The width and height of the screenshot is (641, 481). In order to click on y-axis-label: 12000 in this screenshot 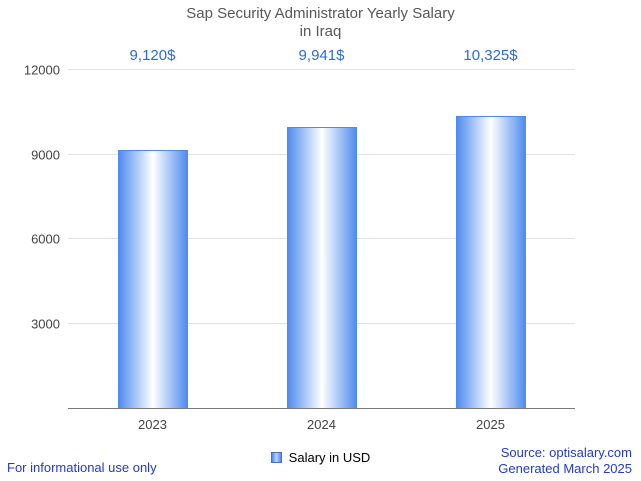, I will do `click(41, 70)`.